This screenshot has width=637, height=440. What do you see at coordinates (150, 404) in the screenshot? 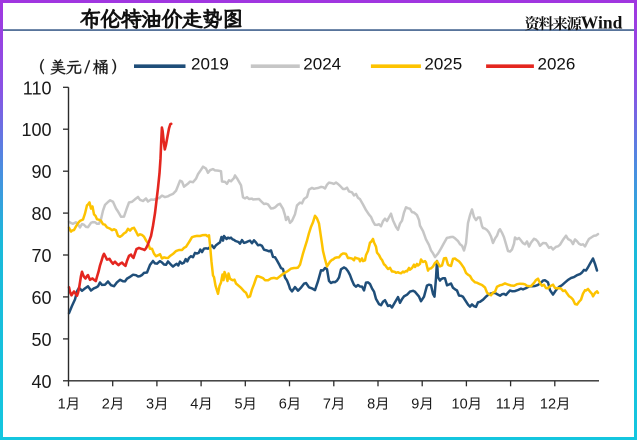
I see `svg-text: 3` at bounding box center [150, 404].